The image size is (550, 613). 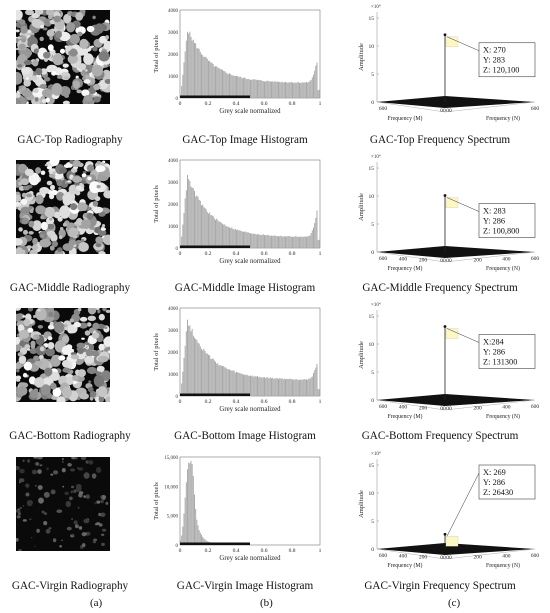 What do you see at coordinates (494, 482) in the screenshot?
I see `spectrum-datatip-line: Y: 286` at bounding box center [494, 482].